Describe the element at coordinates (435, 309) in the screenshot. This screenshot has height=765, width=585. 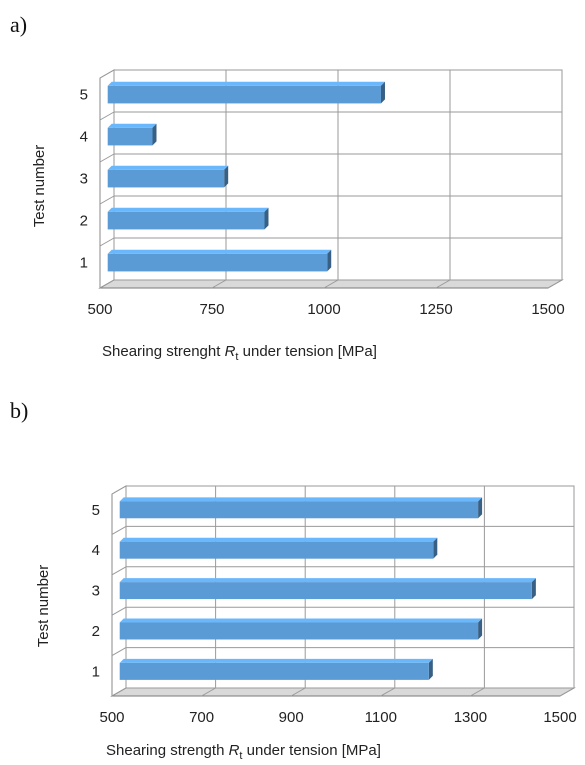
I see `chart-a-x-tick-label: 1250` at that location.